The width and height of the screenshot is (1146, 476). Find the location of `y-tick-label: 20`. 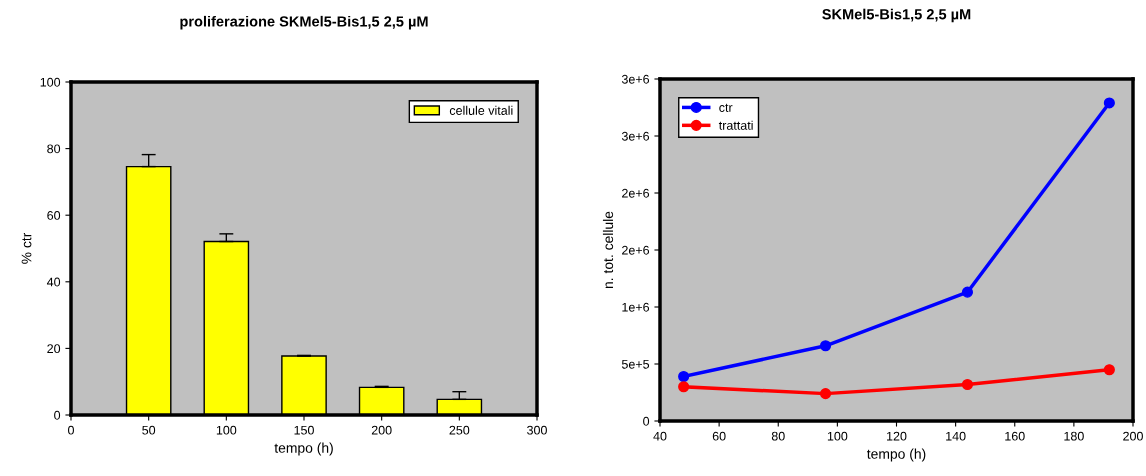

y-tick-label: 20 is located at coordinates (54, 349).